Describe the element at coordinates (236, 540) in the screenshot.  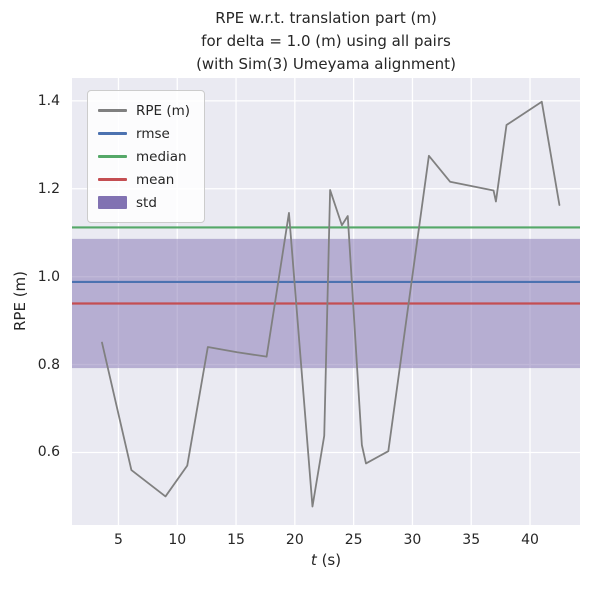
I see `x-tick-label: 15` at that location.